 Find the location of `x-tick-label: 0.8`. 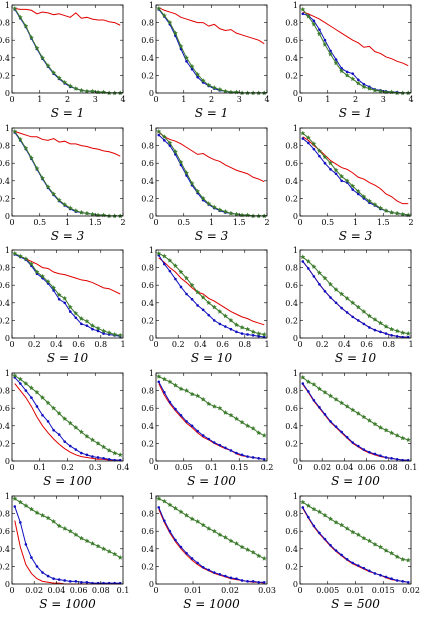

x-tick-label: 0.8 is located at coordinates (388, 344).